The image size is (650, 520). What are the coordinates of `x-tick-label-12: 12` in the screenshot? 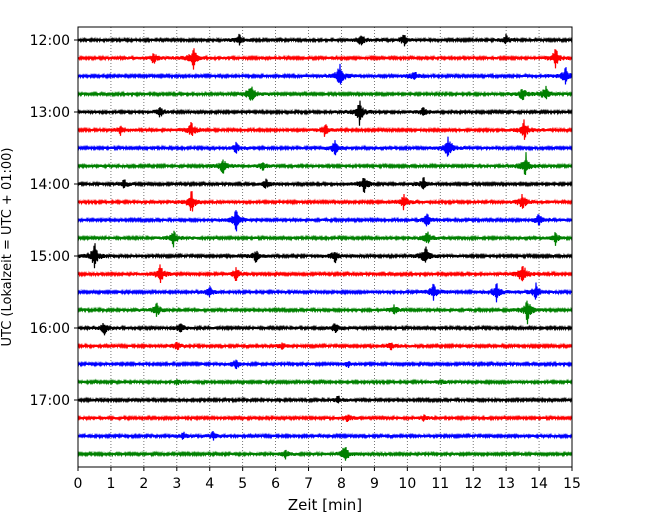 It's located at (473, 484).